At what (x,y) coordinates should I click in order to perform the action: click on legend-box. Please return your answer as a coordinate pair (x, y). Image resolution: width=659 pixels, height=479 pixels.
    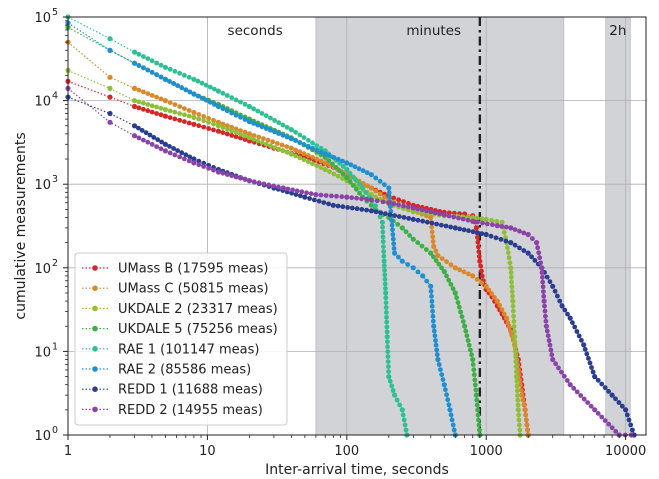
    Looking at the image, I should click on (181, 339).